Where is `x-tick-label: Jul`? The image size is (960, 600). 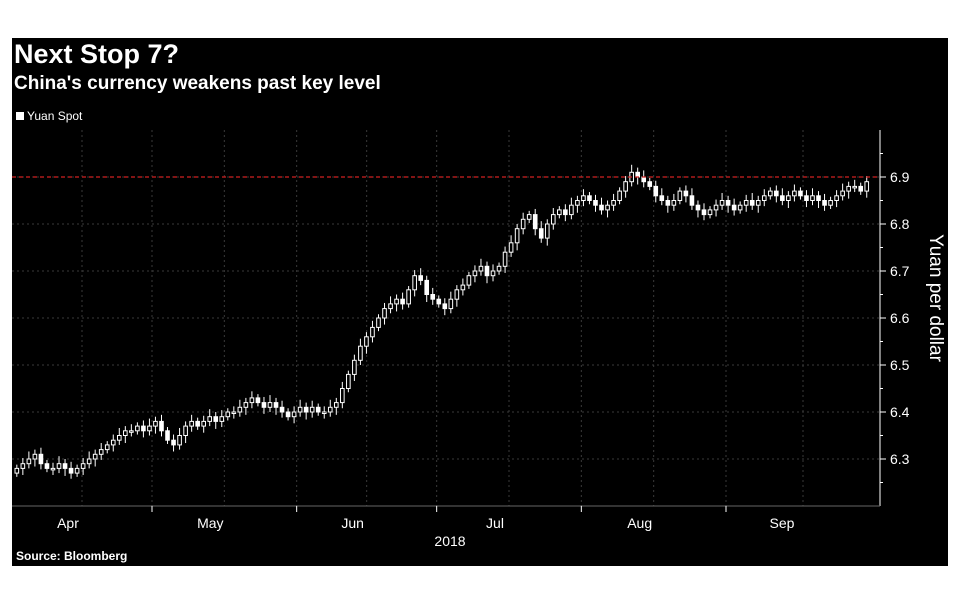 x-tick-label: Jul is located at coordinates (495, 523).